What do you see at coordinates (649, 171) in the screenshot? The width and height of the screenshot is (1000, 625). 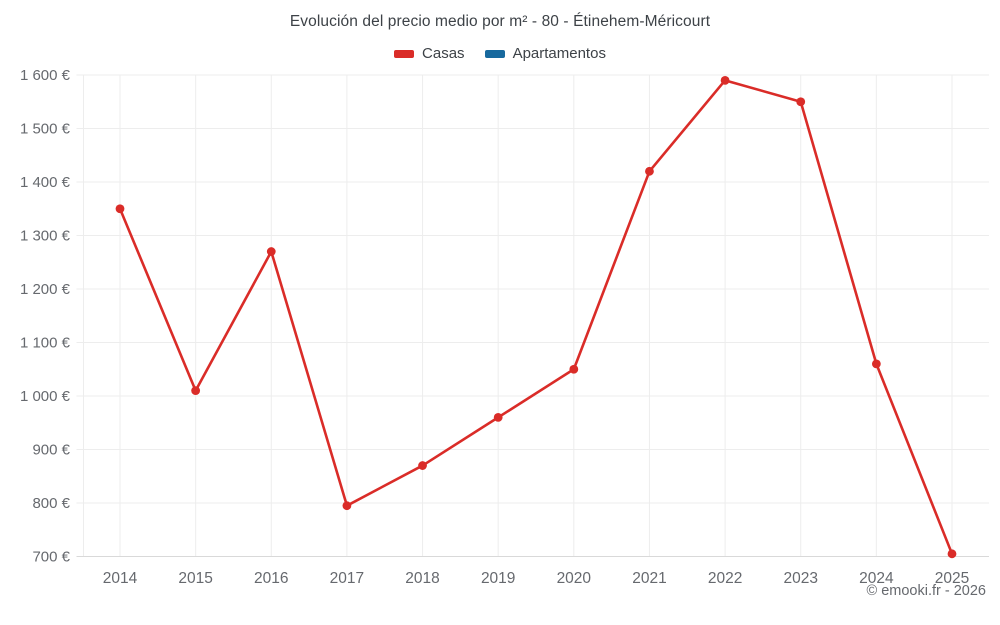 I see `data-point-casas-2021` at bounding box center [649, 171].